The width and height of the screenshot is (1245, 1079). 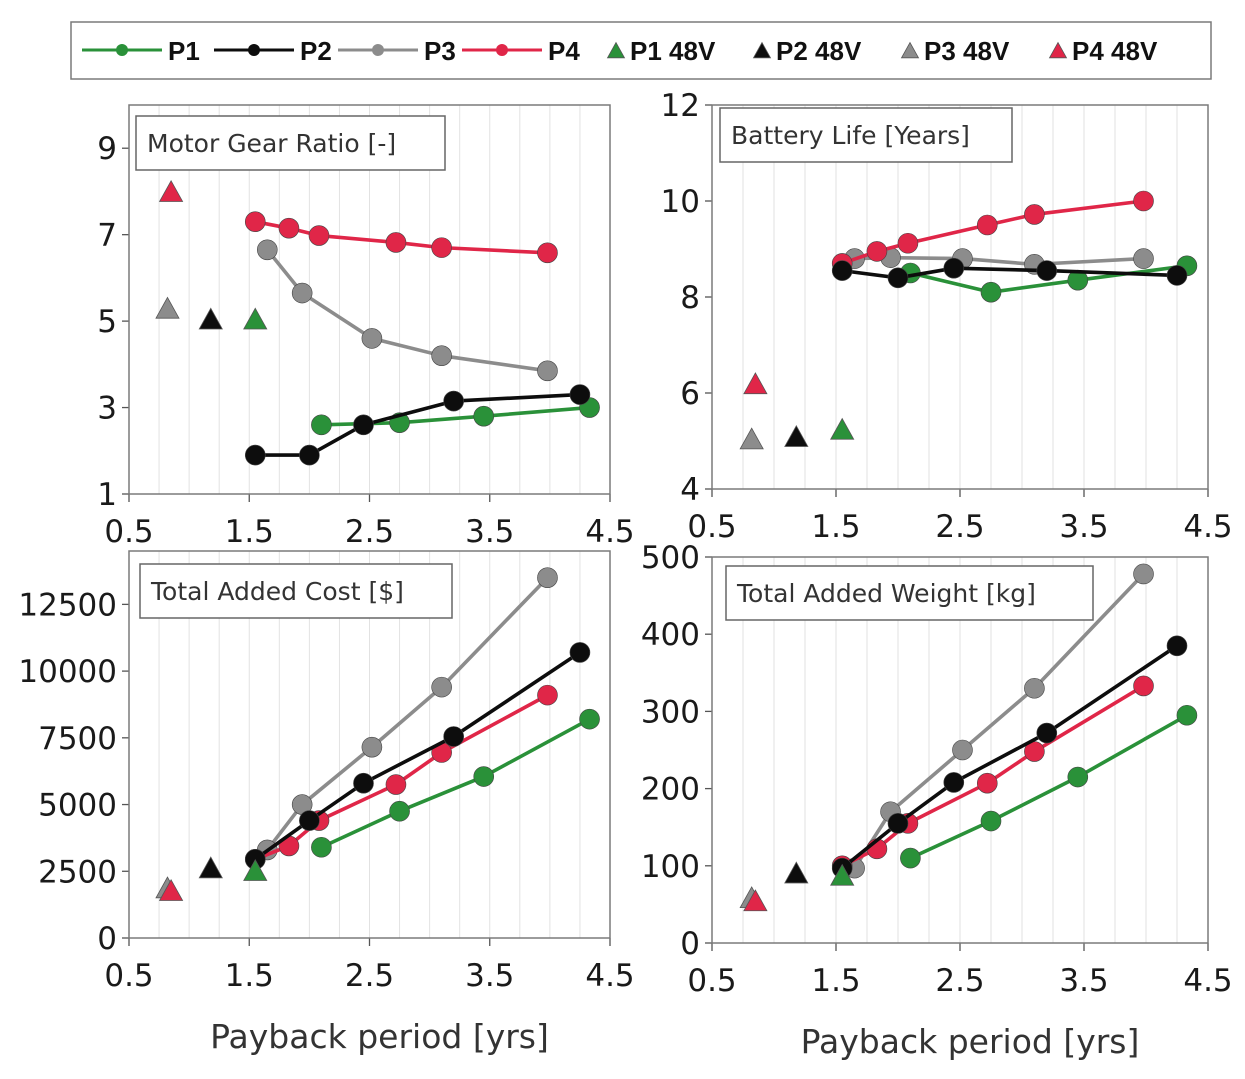 What do you see at coordinates (277, 591) in the screenshot?
I see `panel-title: Total Added Cost [$]` at bounding box center [277, 591].